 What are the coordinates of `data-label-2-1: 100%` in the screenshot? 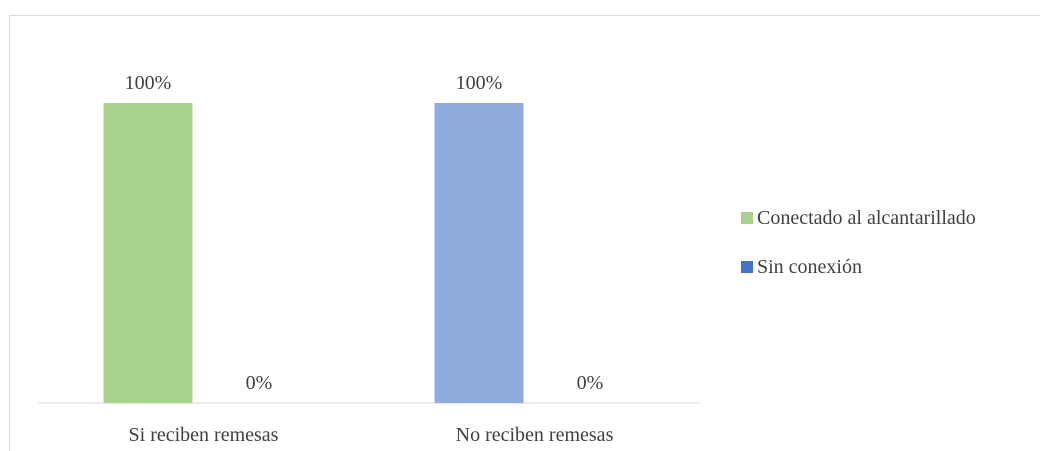 It's located at (479, 83).